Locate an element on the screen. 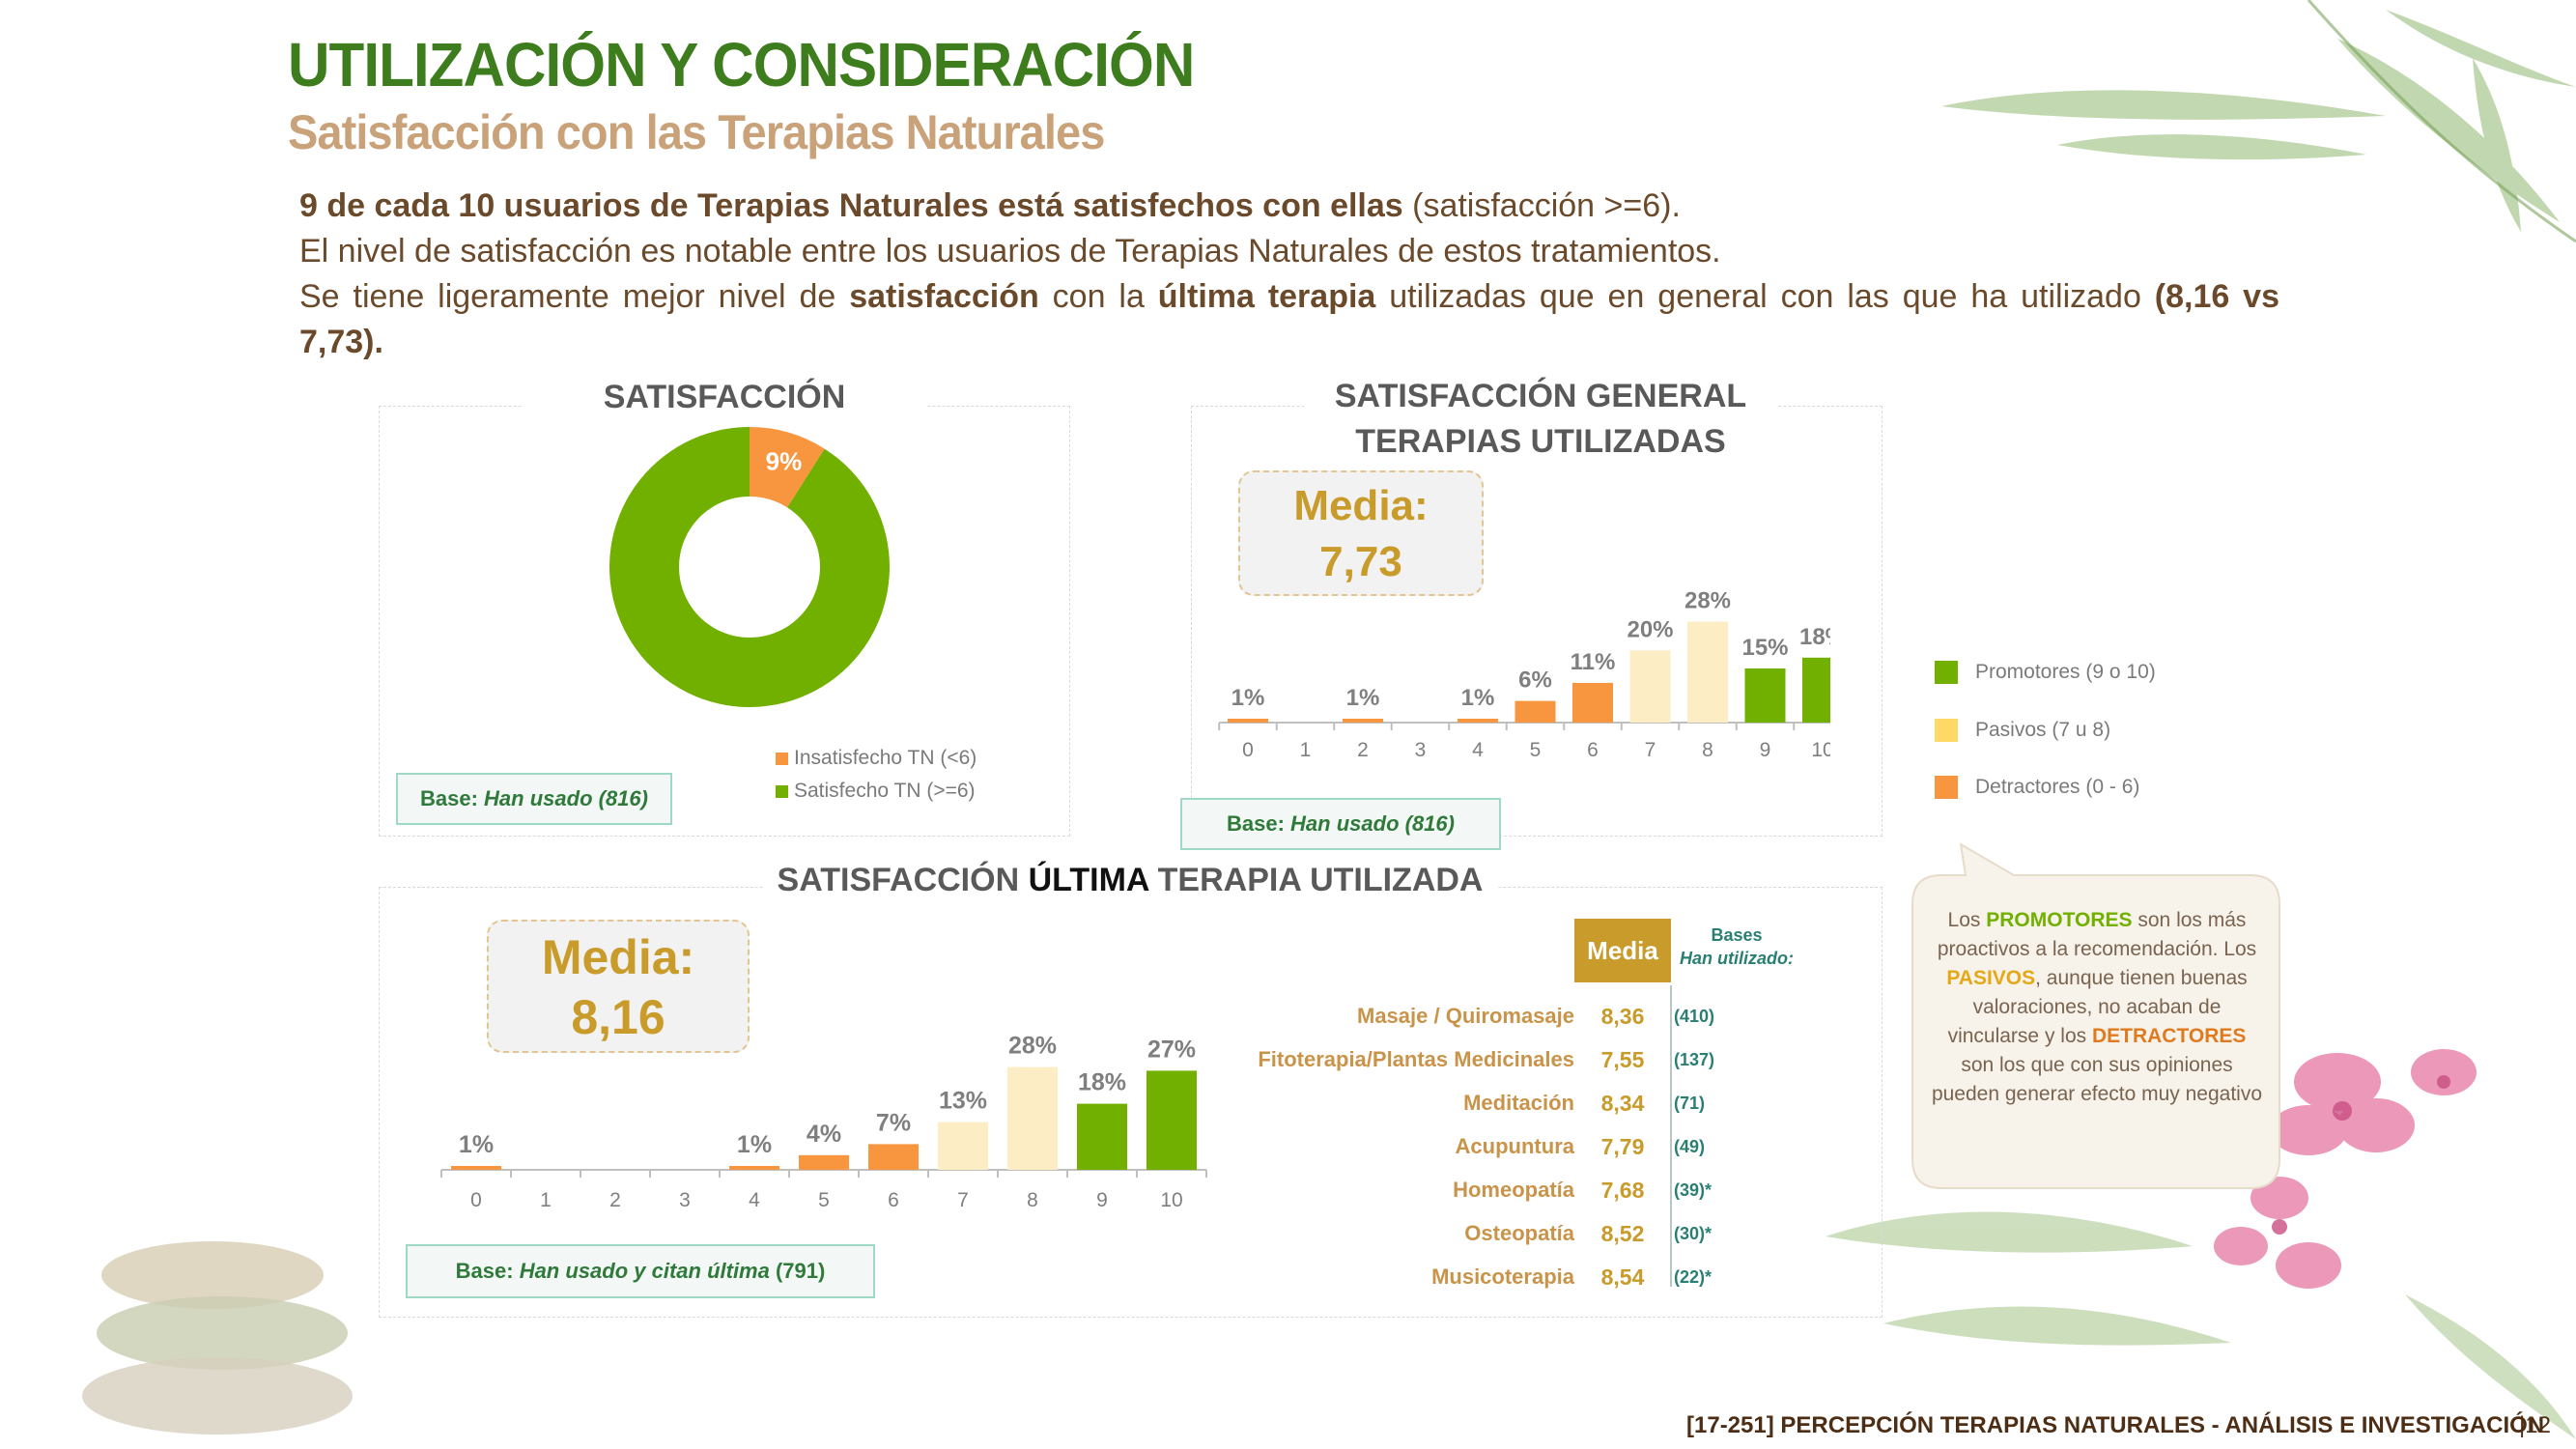  therapy-base: (39)* is located at coordinates (1693, 1190).